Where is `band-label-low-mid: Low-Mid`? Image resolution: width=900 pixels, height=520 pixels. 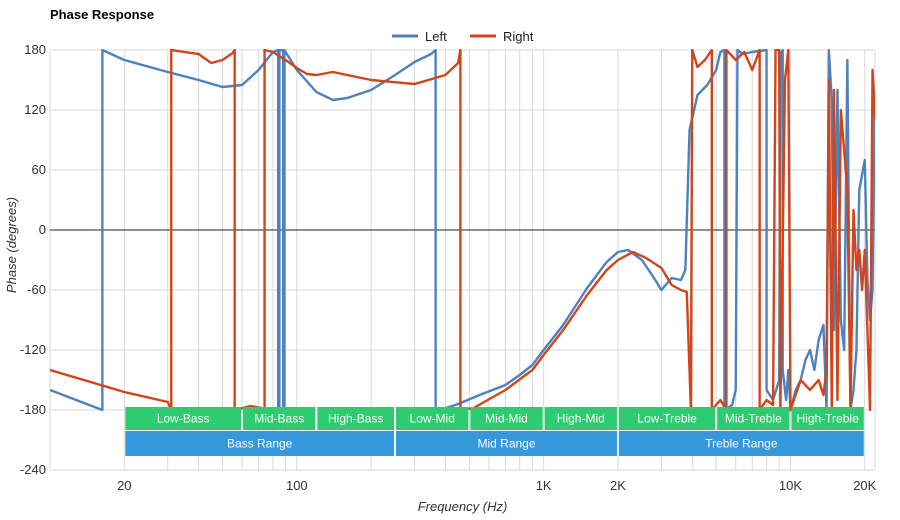 band-label-low-mid: Low-Mid is located at coordinates (432, 419).